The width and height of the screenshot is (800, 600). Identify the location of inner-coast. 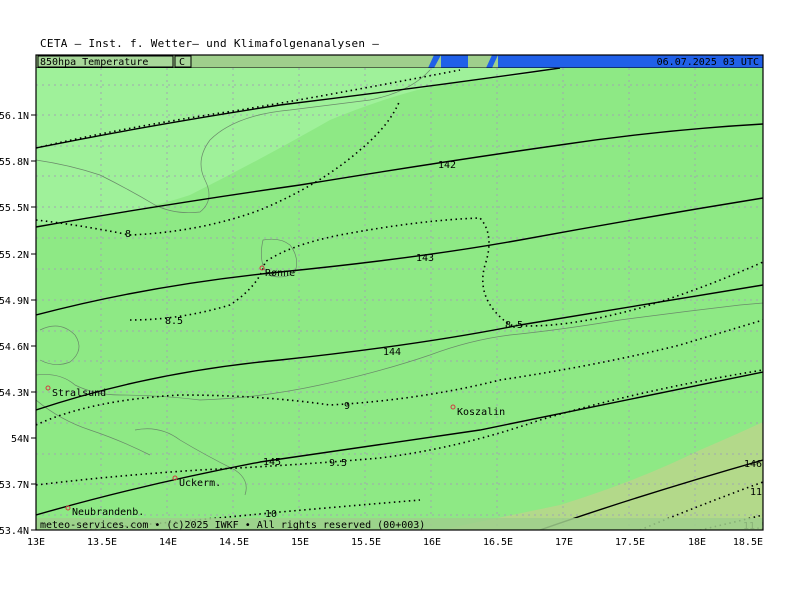
(93, 427).